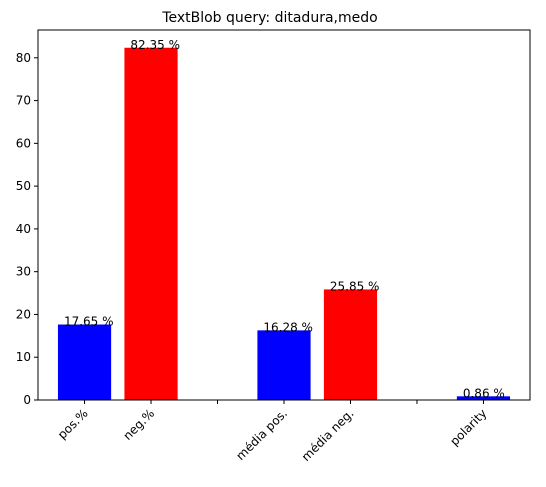 This screenshot has height=487, width=546. I want to click on x-tick-label: neg.%, so click(139, 424).